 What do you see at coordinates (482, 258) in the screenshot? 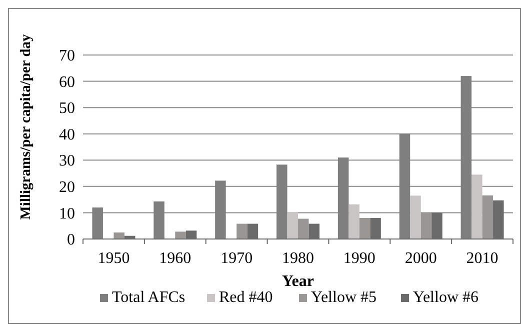
I see `x-tick-label: 2010` at bounding box center [482, 258].